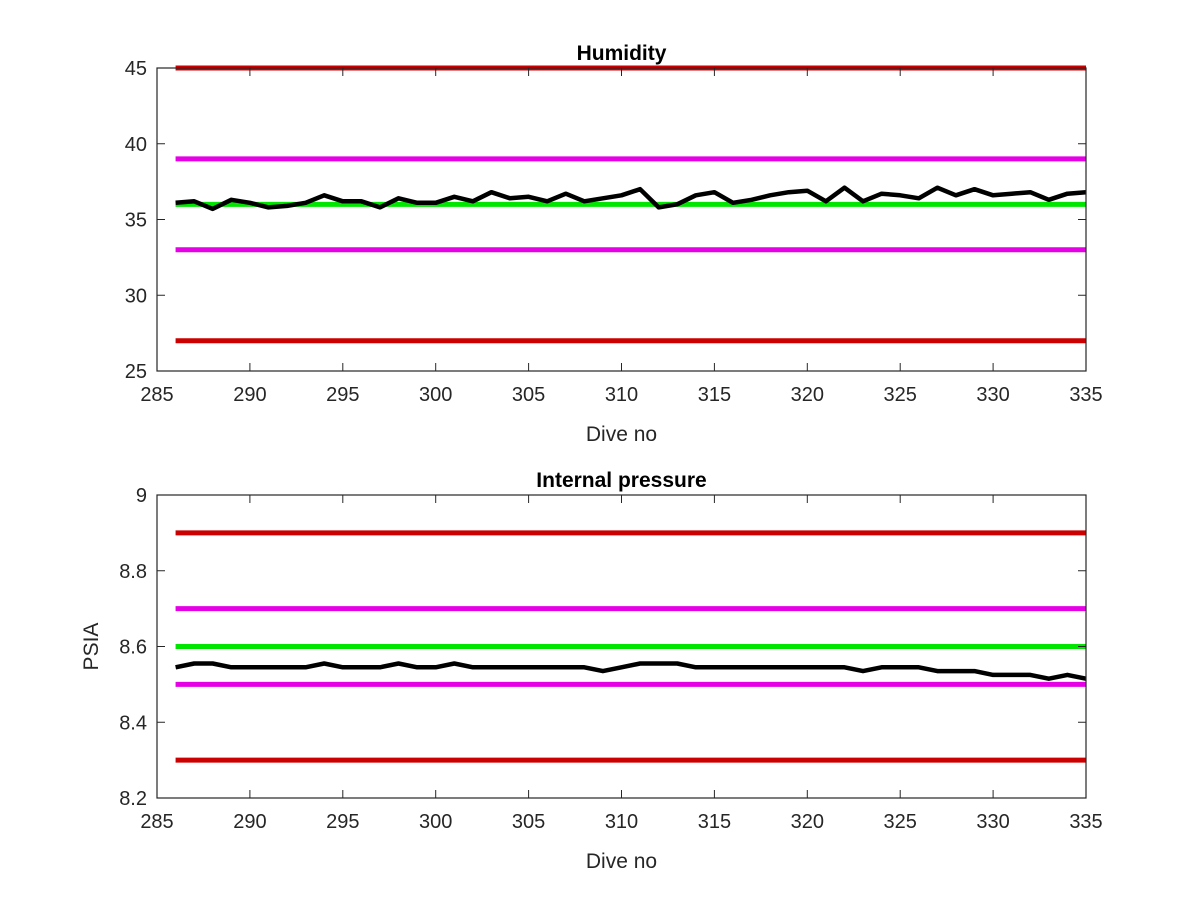  I want to click on y-tick-label: 8.6, so click(133, 648).